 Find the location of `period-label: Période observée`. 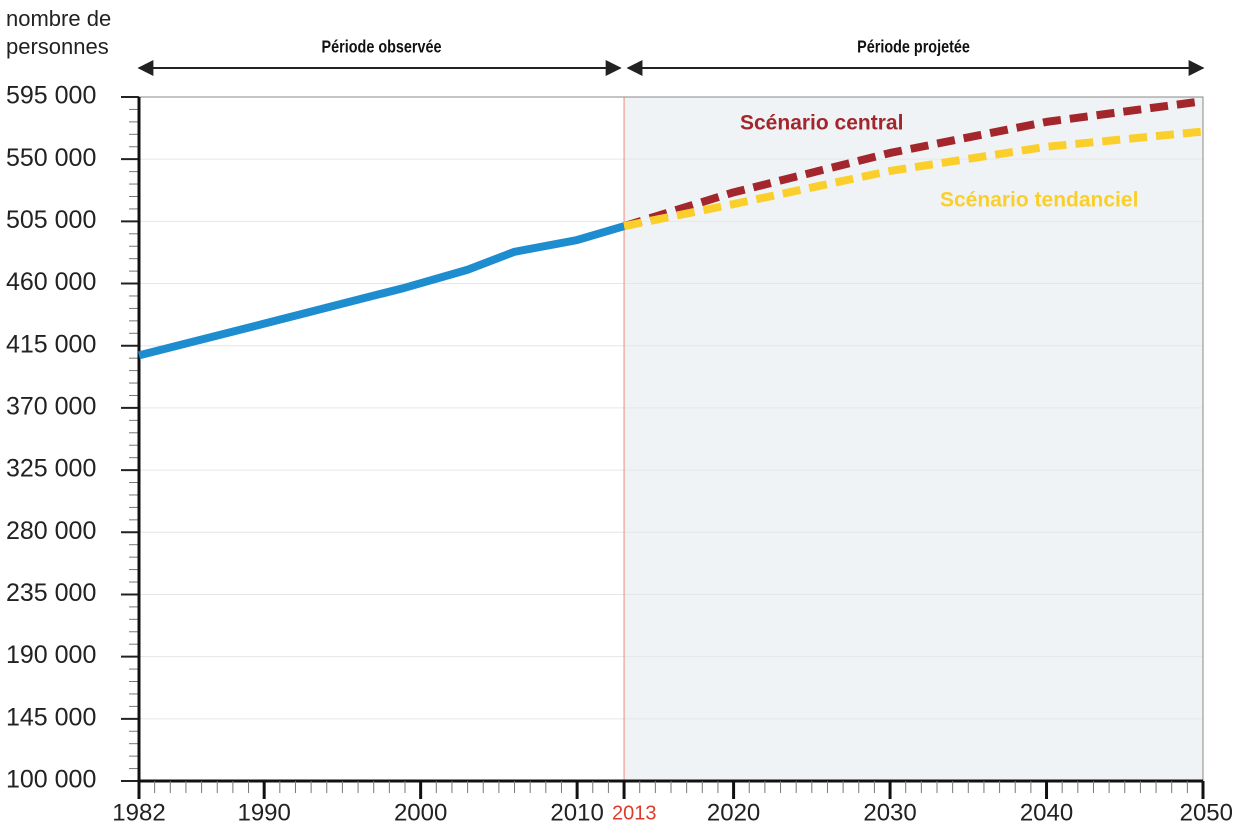

period-label: Période observée is located at coordinates (382, 47).